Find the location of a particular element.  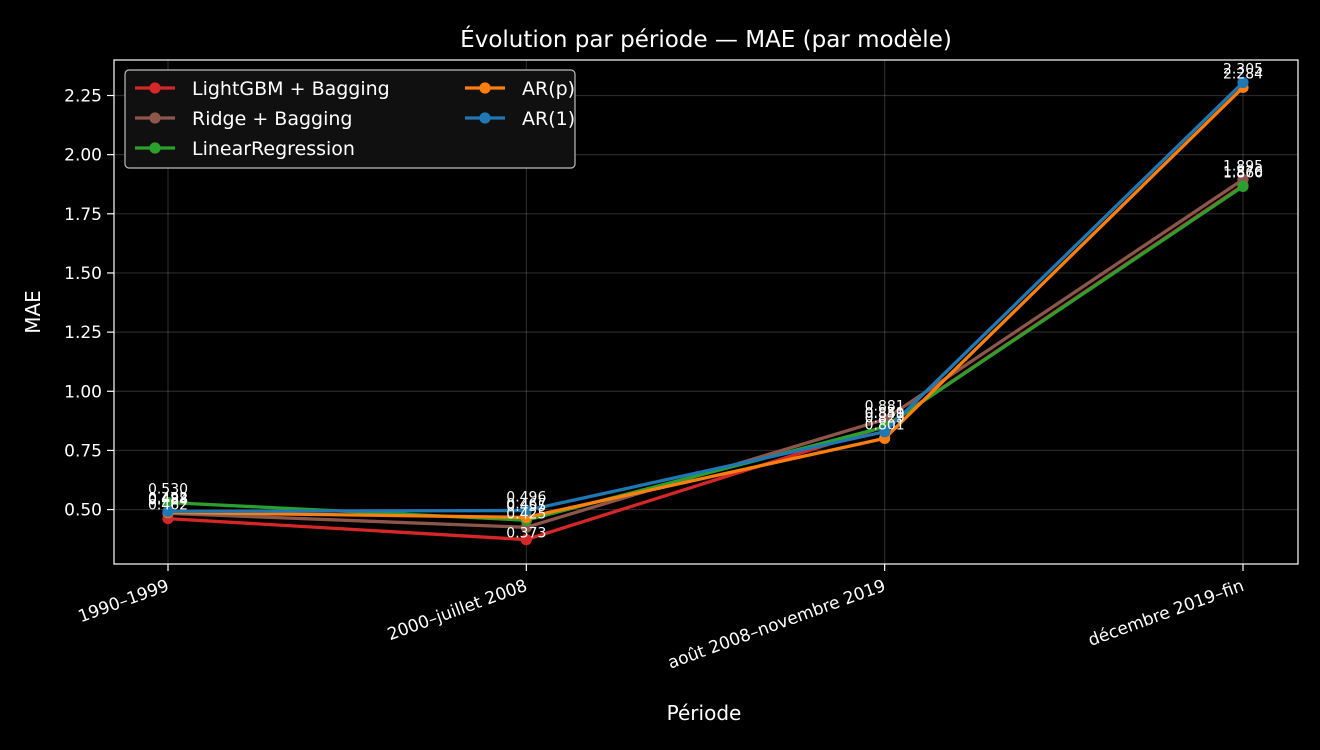

data-label: 2.284 is located at coordinates (1243, 74).